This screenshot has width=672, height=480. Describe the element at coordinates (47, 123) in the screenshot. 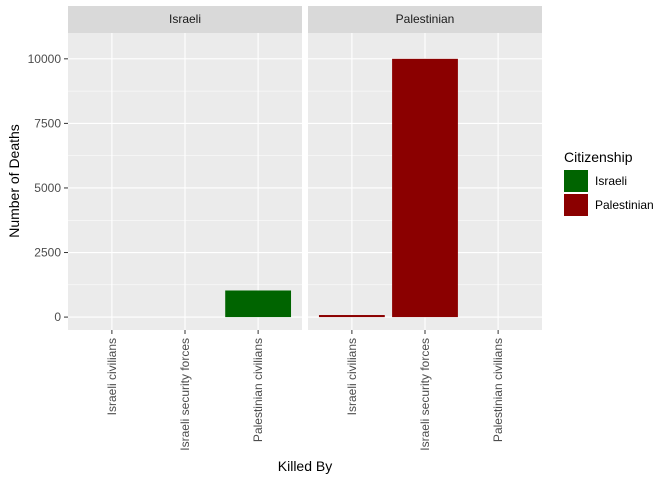

I see `y-tick-label: 7500` at that location.